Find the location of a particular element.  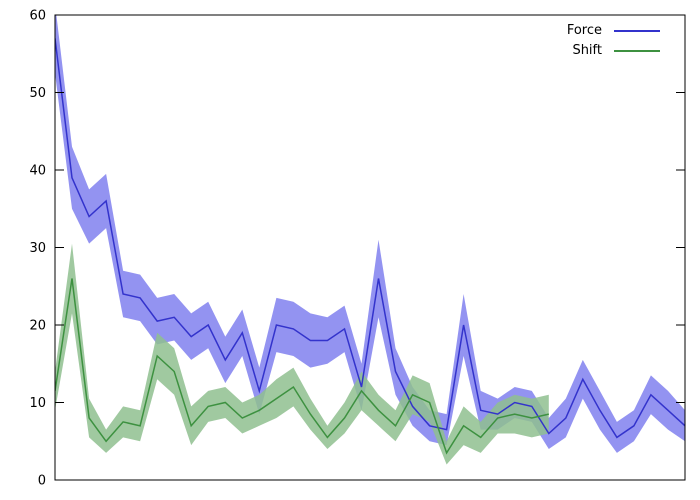

y-tick-label: 10 is located at coordinates (37, 403).